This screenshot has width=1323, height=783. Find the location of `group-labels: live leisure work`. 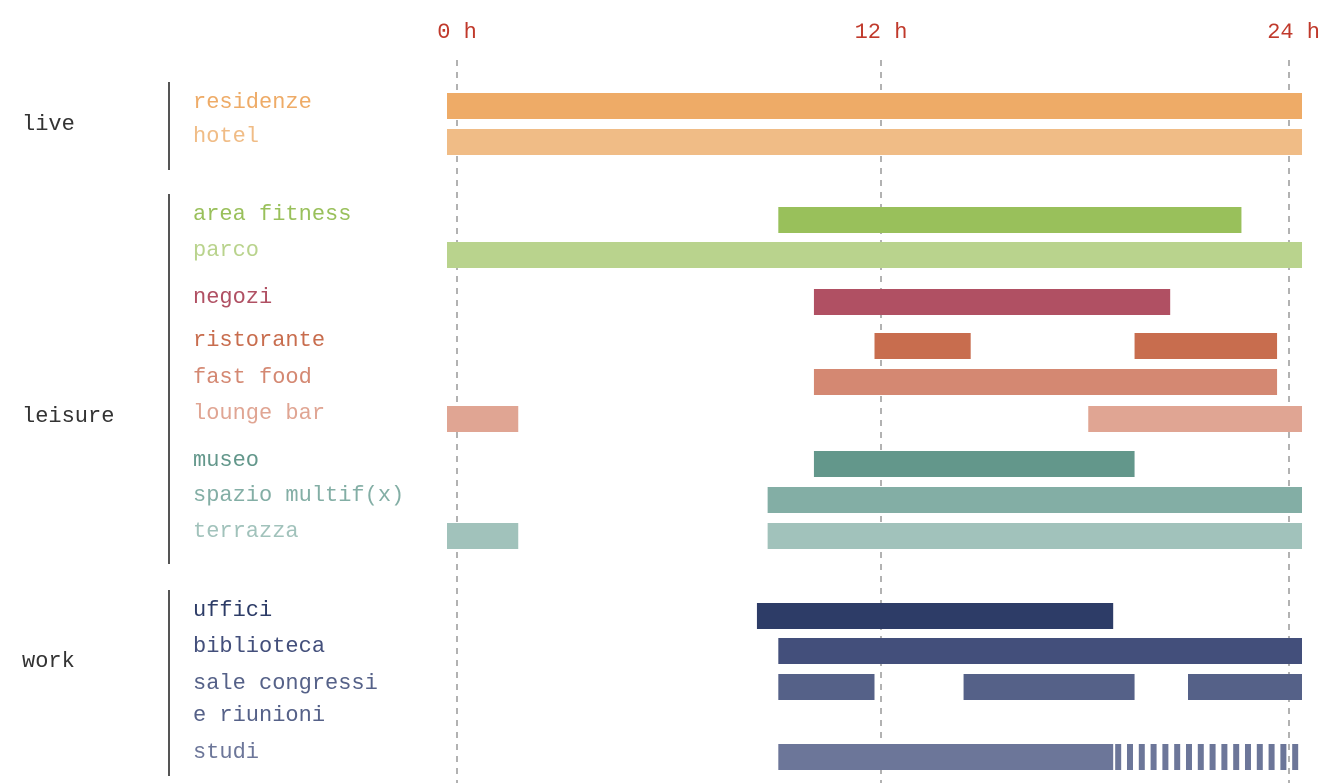

group-labels: live leisure work is located at coordinates (68, 393).